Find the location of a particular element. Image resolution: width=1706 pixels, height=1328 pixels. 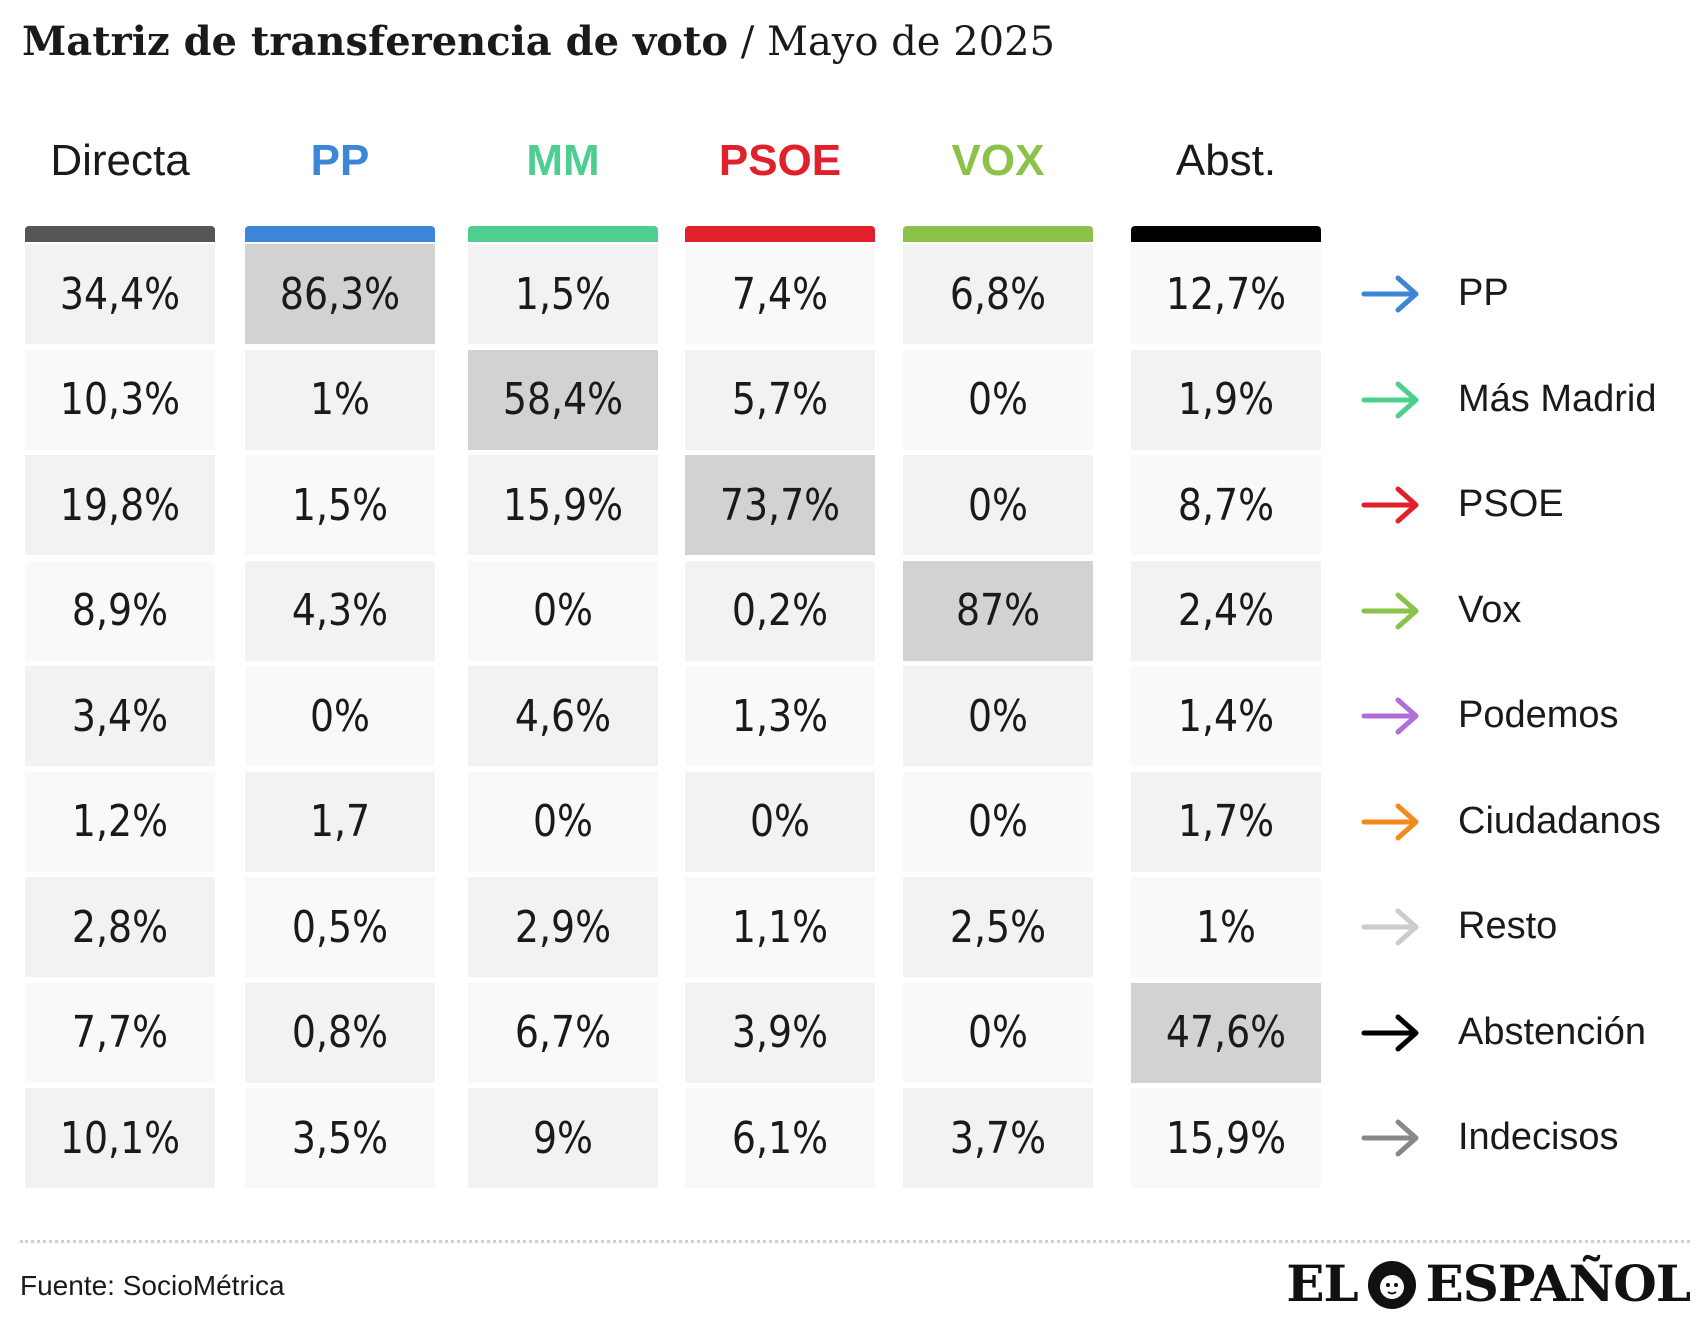

matrix-cell-value: 0,2% is located at coordinates (780, 610).